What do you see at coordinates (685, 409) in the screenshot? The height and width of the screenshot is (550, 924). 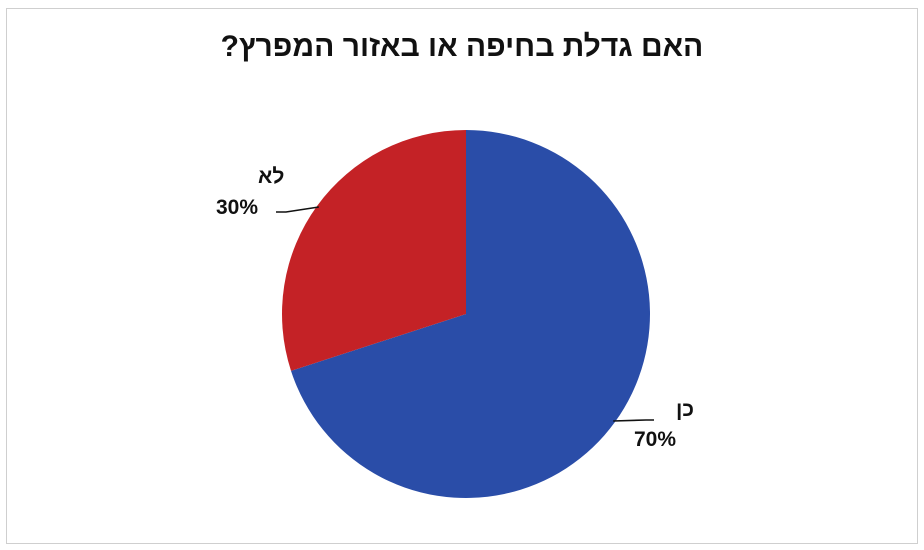 I see `pie-slice-label-0: כן` at bounding box center [685, 409].